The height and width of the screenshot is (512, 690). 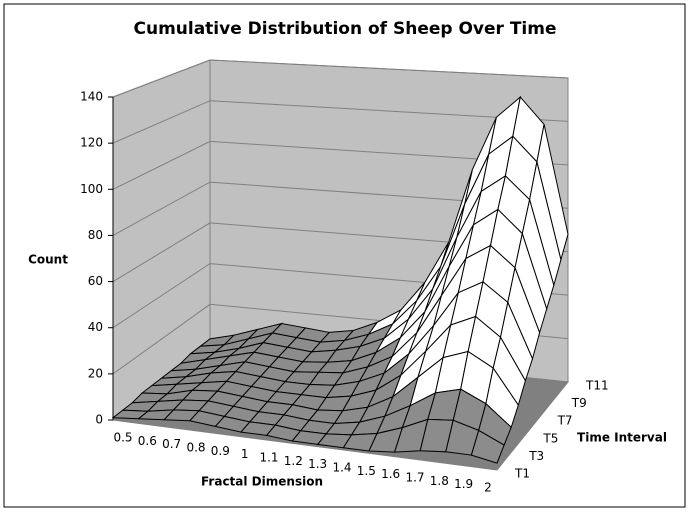 What do you see at coordinates (622, 438) in the screenshot?
I see `z-axis-title: Time Interval` at bounding box center [622, 438].